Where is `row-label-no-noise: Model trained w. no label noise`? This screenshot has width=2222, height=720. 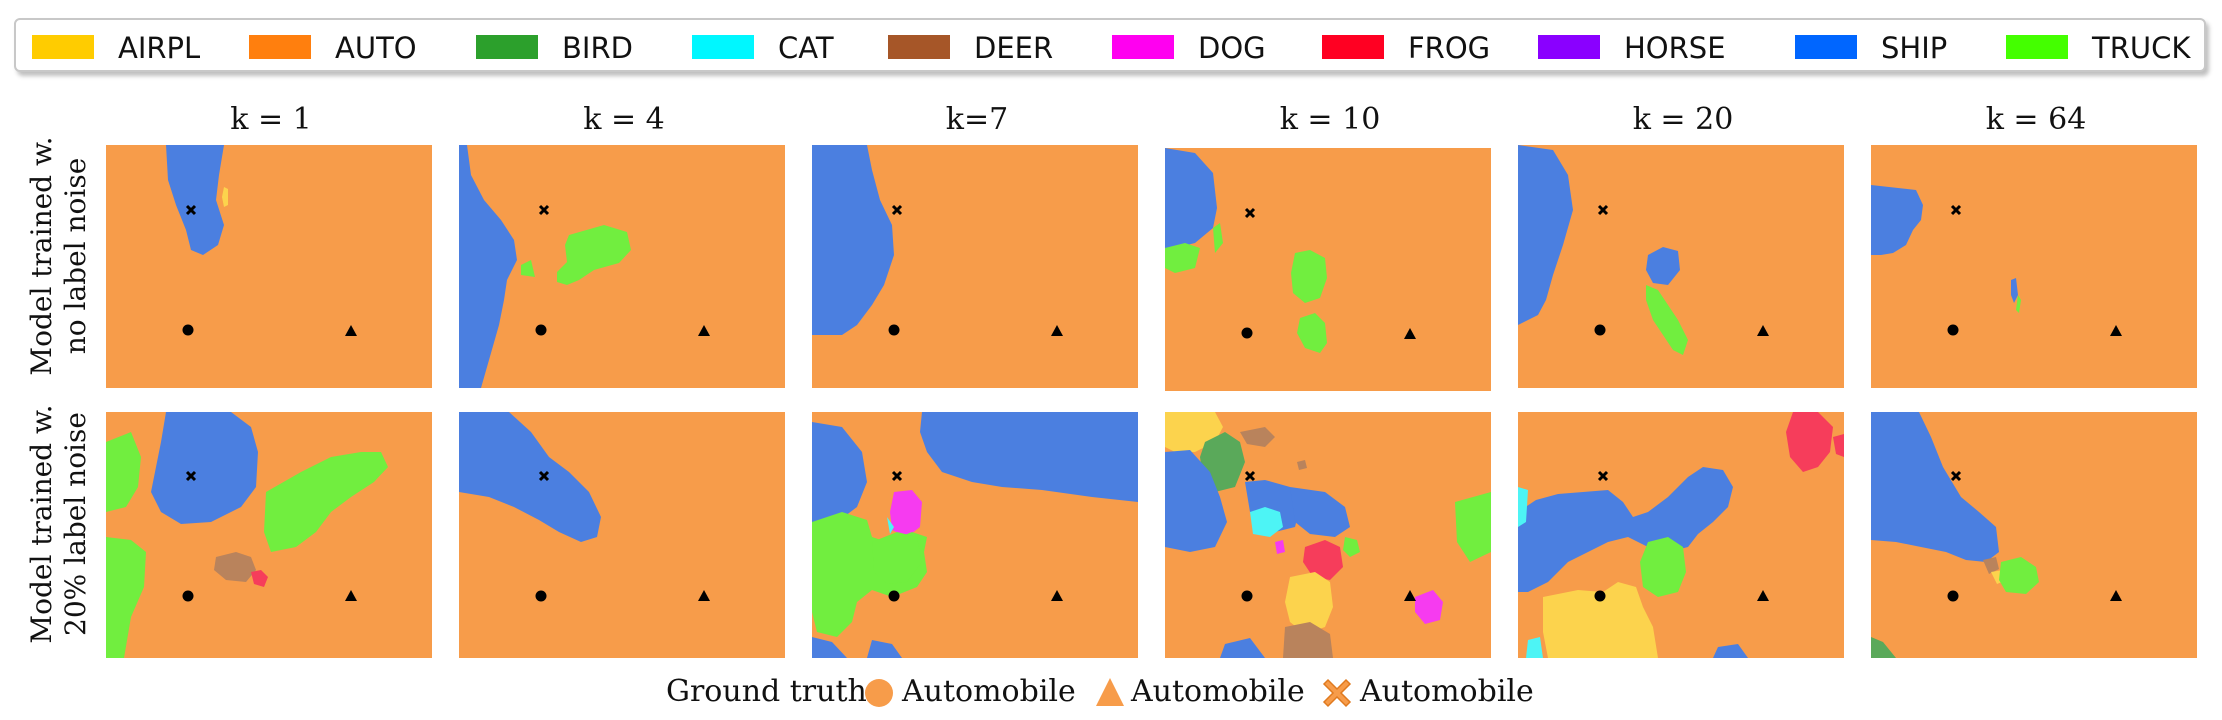
row-label-no-noise: Model trained w. no label noise is located at coordinates (59, 256).